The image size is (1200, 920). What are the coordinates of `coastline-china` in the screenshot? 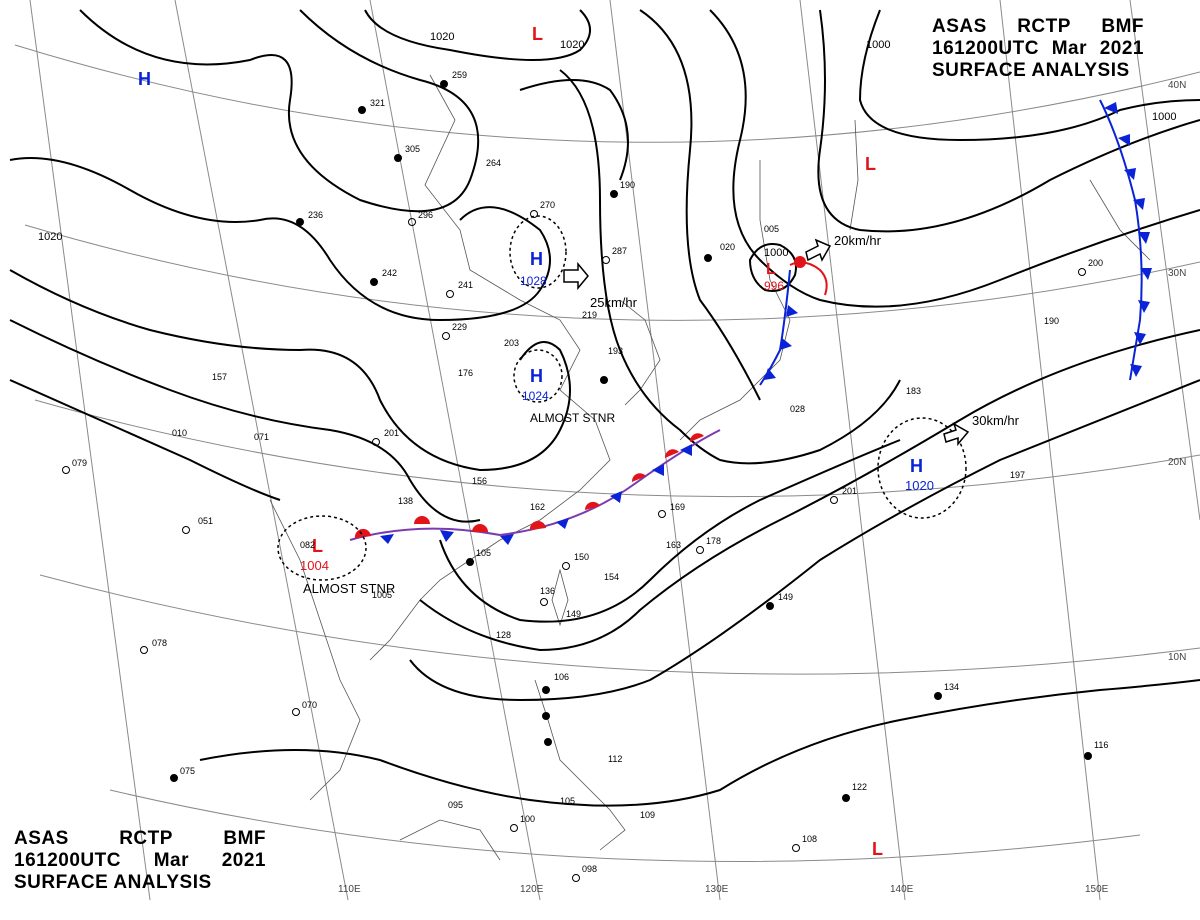 It's located at (490, 367).